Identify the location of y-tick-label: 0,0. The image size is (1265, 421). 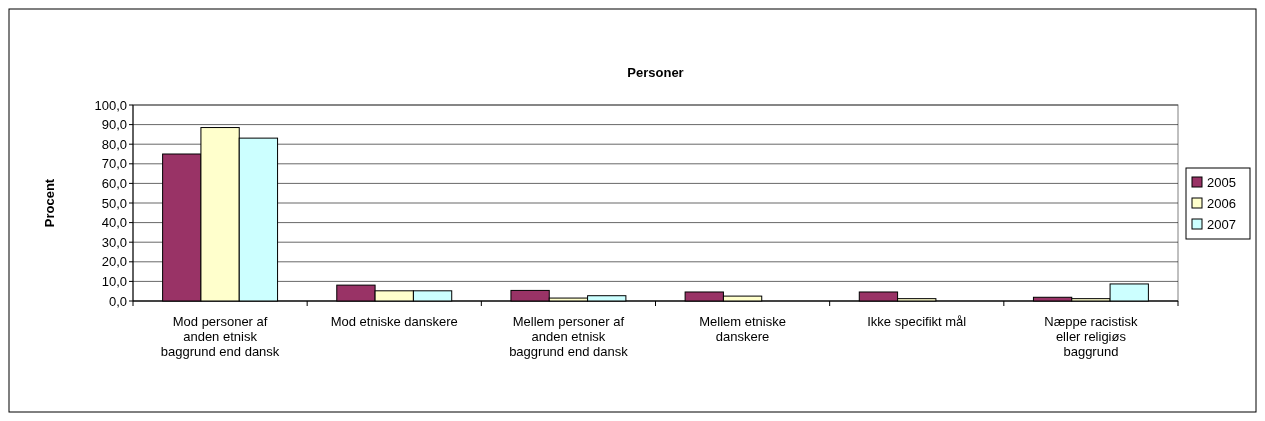
(117, 301).